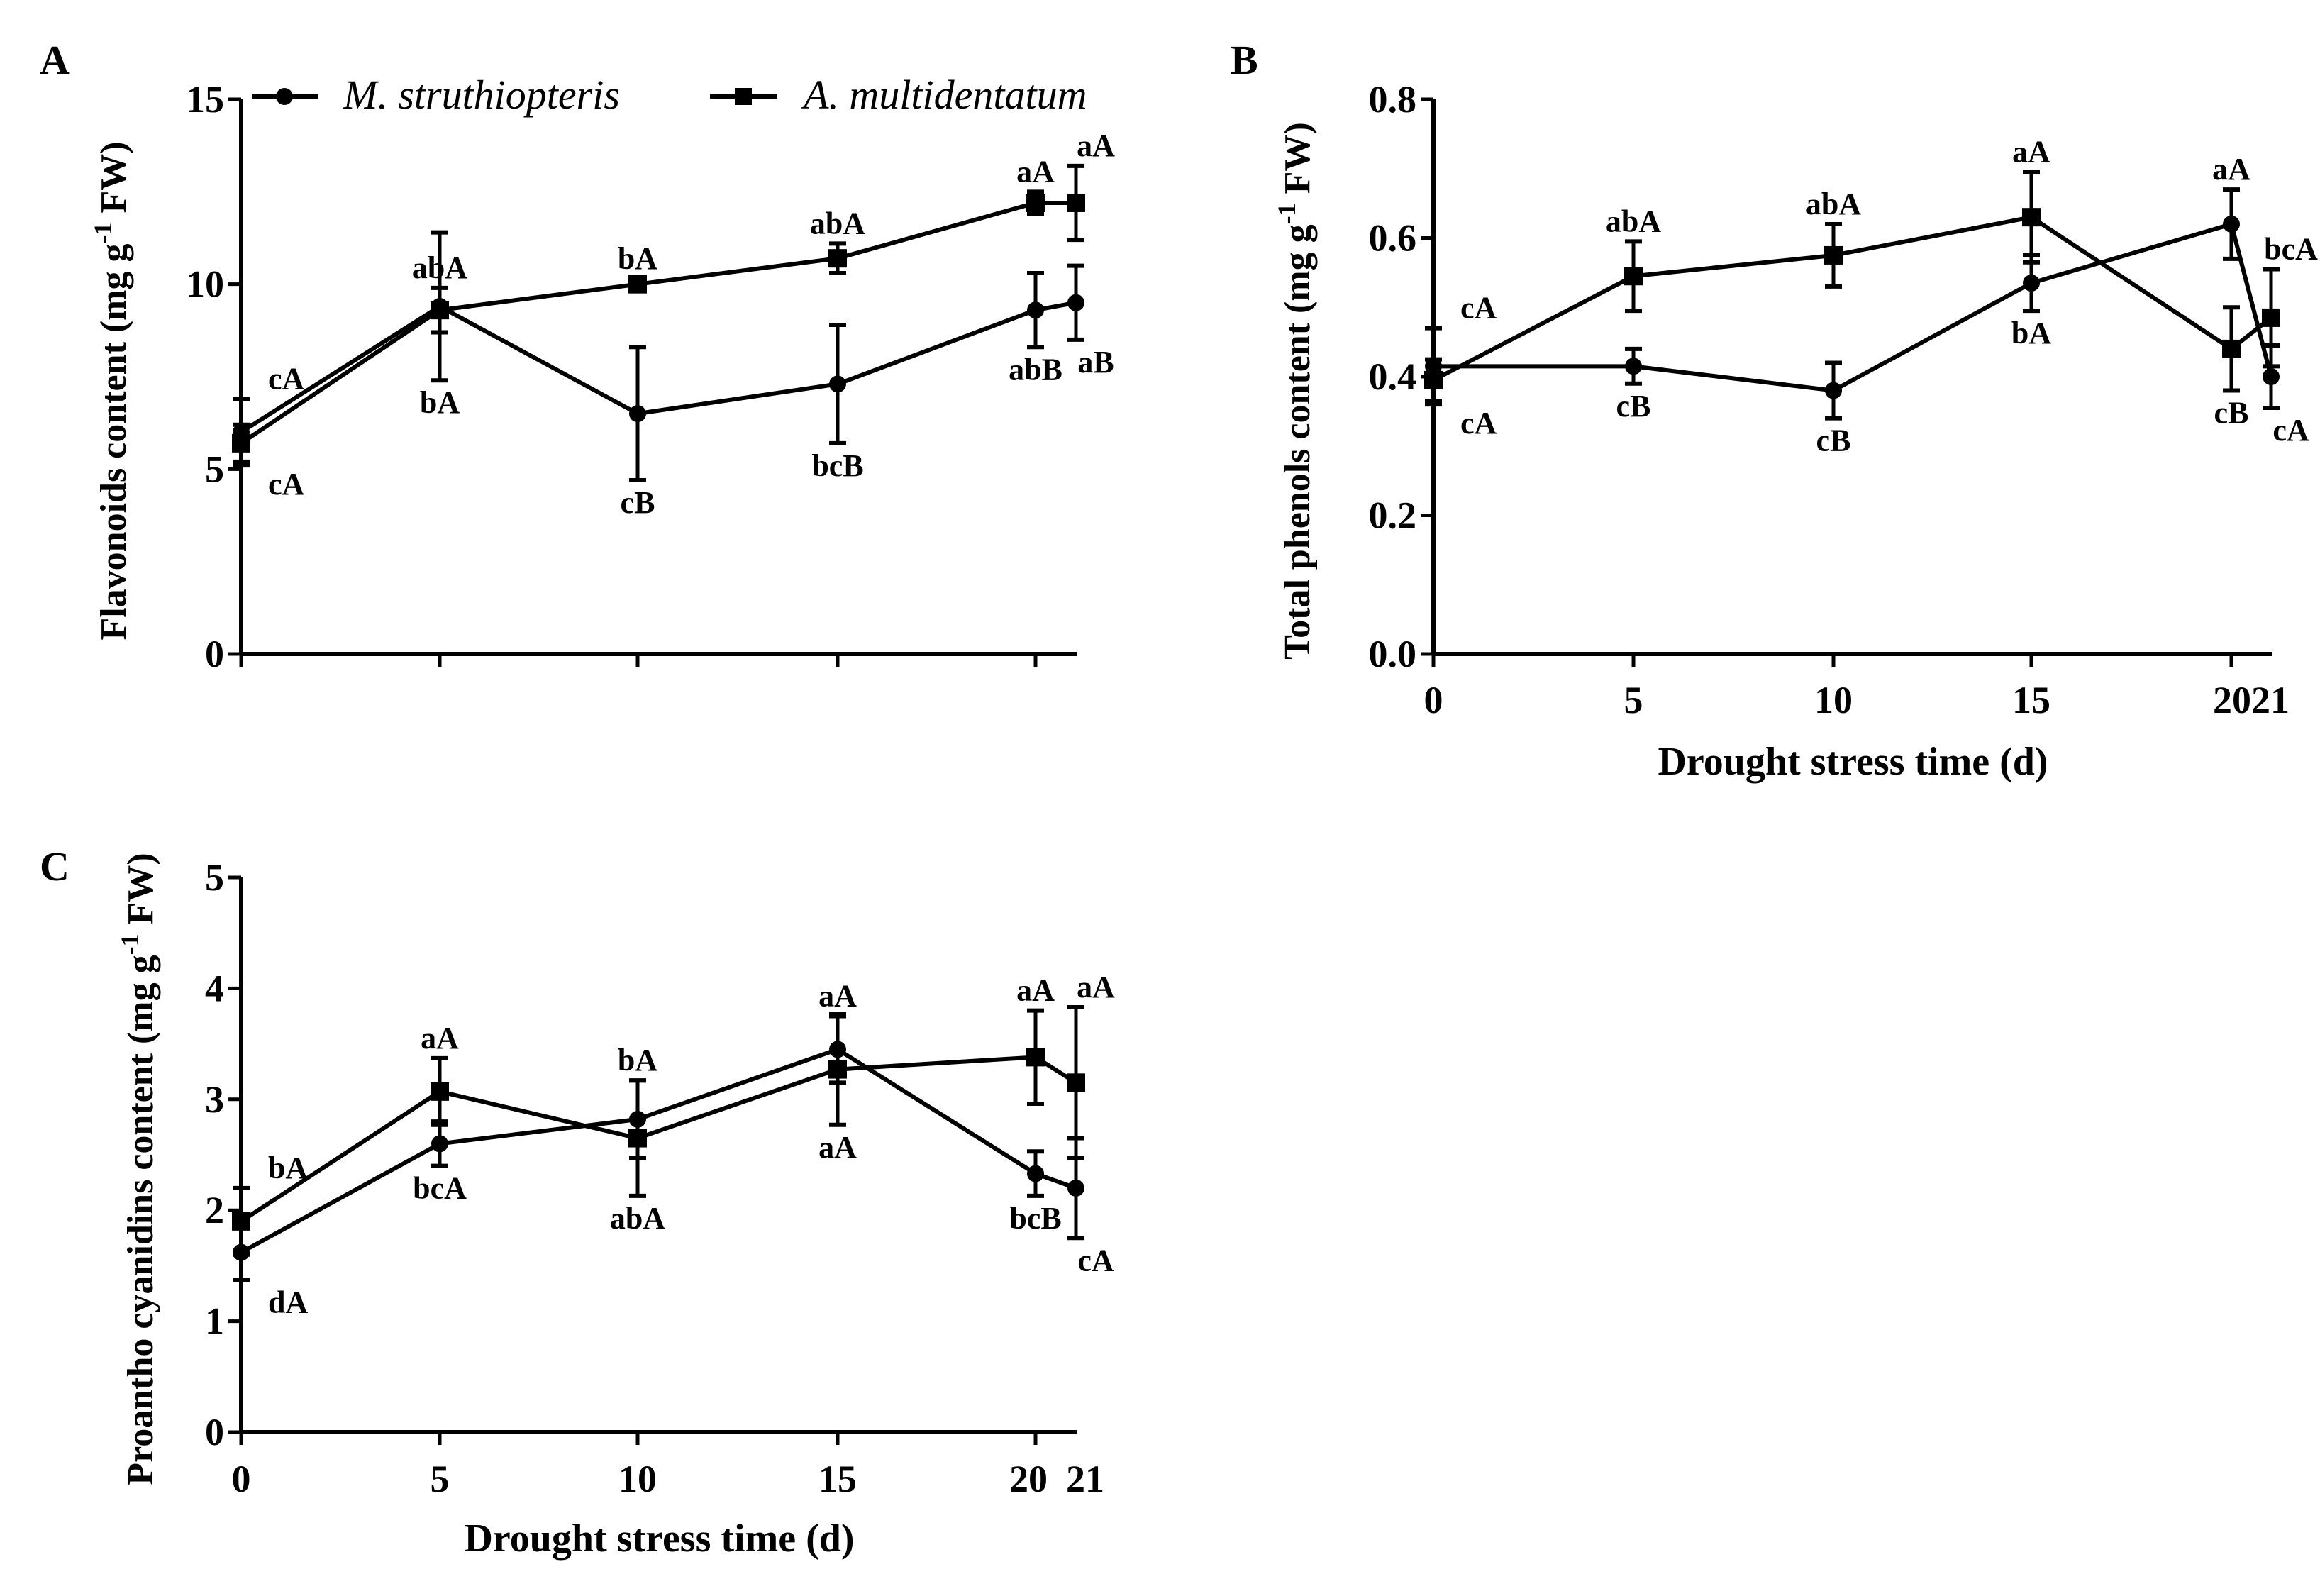 This screenshot has width=2320, height=1596. What do you see at coordinates (1244, 60) in the screenshot?
I see `panel-letter: B` at bounding box center [1244, 60].